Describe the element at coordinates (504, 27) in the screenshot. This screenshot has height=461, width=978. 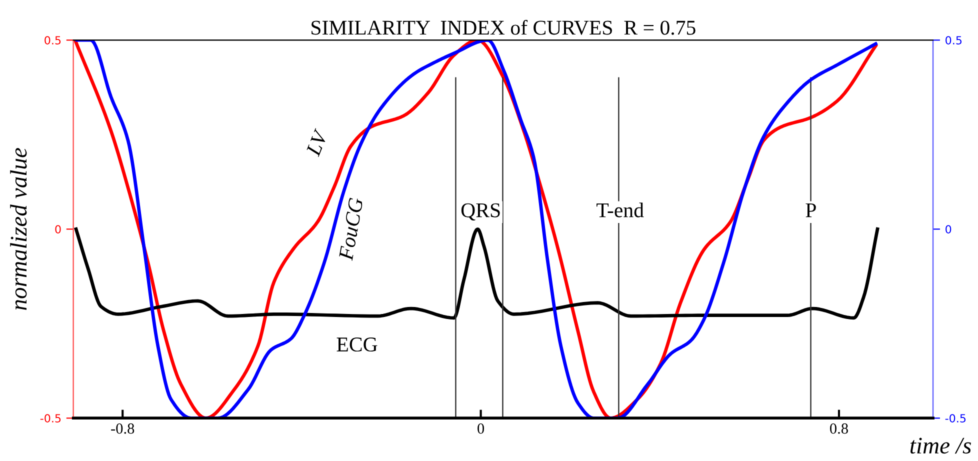
I see `chart-title: SIMILARITY INDEX of CURVES R = 0.75` at that location.